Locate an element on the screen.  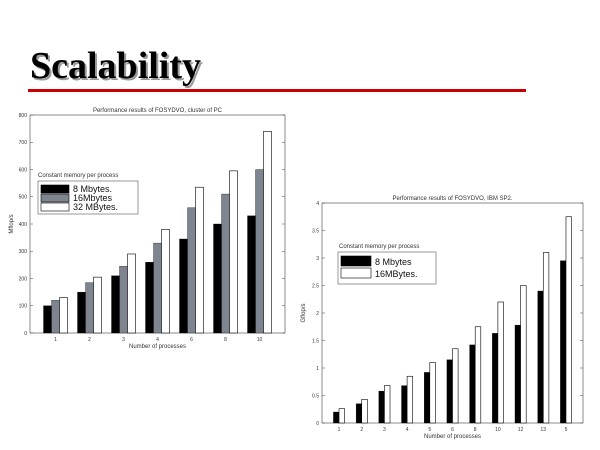
y-tick-label: 500 is located at coordinates (23, 198).